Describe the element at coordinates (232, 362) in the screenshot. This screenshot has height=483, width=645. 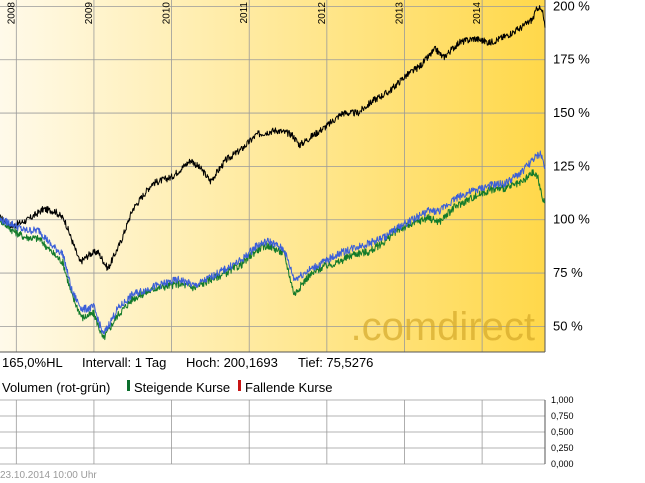
I see `high-label: Hoch: 200,1693` at that location.